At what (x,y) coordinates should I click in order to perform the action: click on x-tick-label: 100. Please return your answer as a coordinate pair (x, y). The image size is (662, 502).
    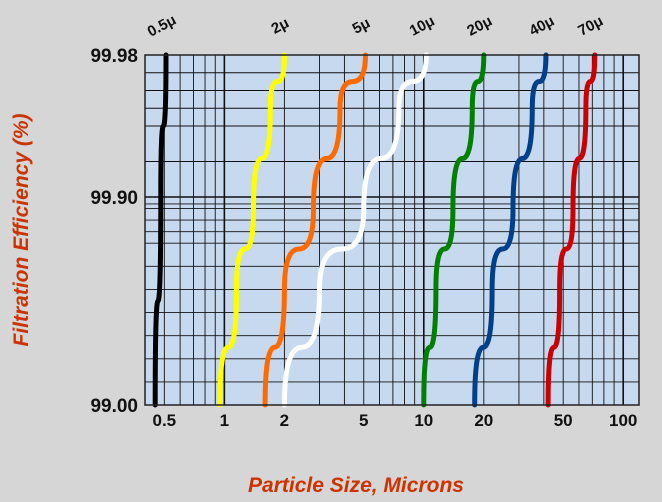
    Looking at the image, I should click on (623, 420).